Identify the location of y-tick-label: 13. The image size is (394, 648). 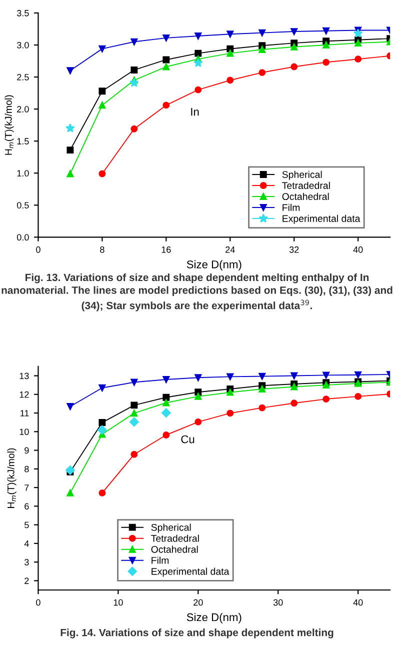
(24, 376).